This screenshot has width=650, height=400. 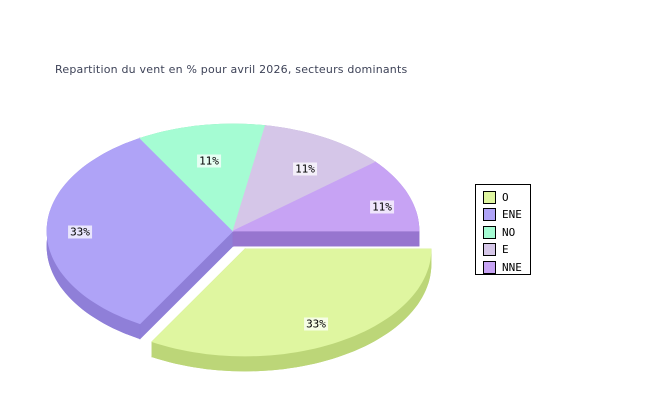 I want to click on legend-swatch-E, so click(x=489, y=250).